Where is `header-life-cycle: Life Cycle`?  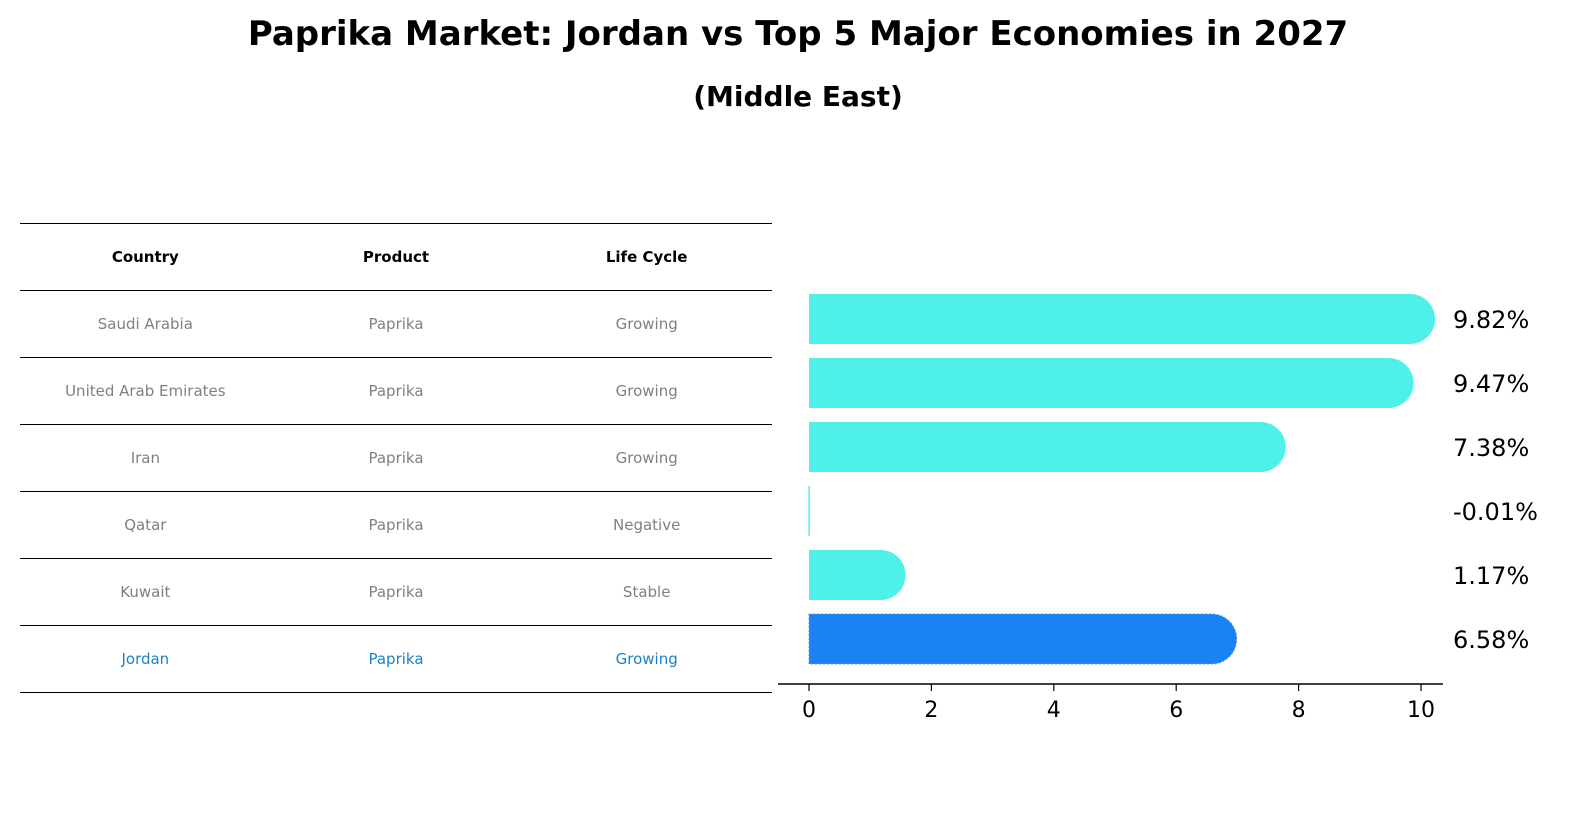 header-life-cycle: Life Cycle is located at coordinates (646, 257).